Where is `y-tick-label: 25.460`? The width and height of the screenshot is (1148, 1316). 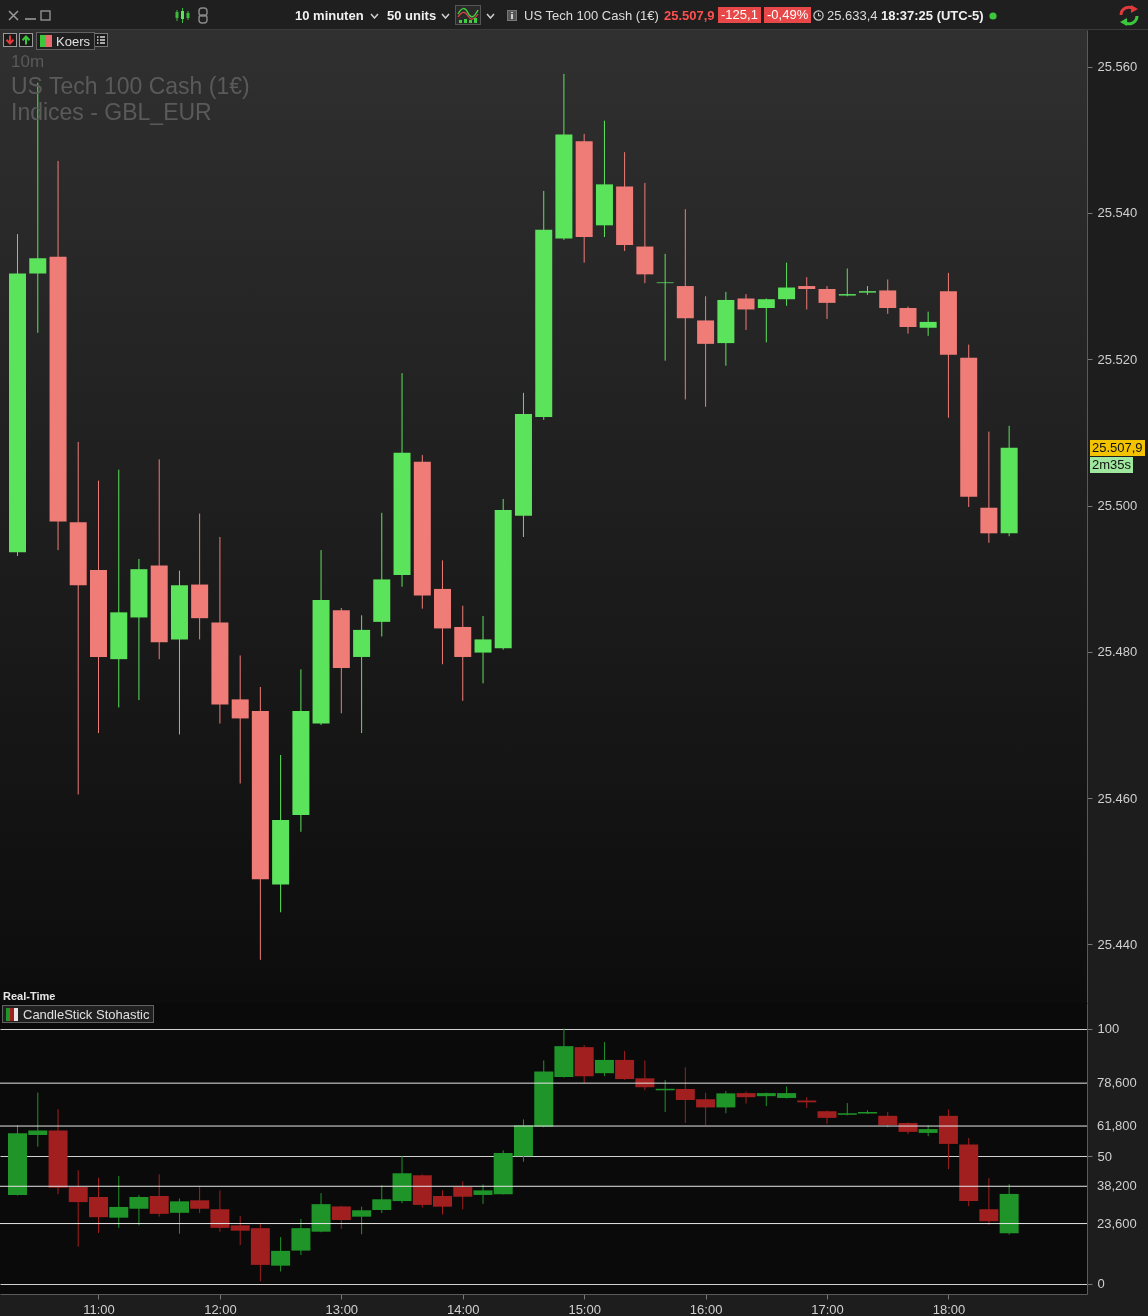
y-tick-label: 25.460 is located at coordinates (1117, 798).